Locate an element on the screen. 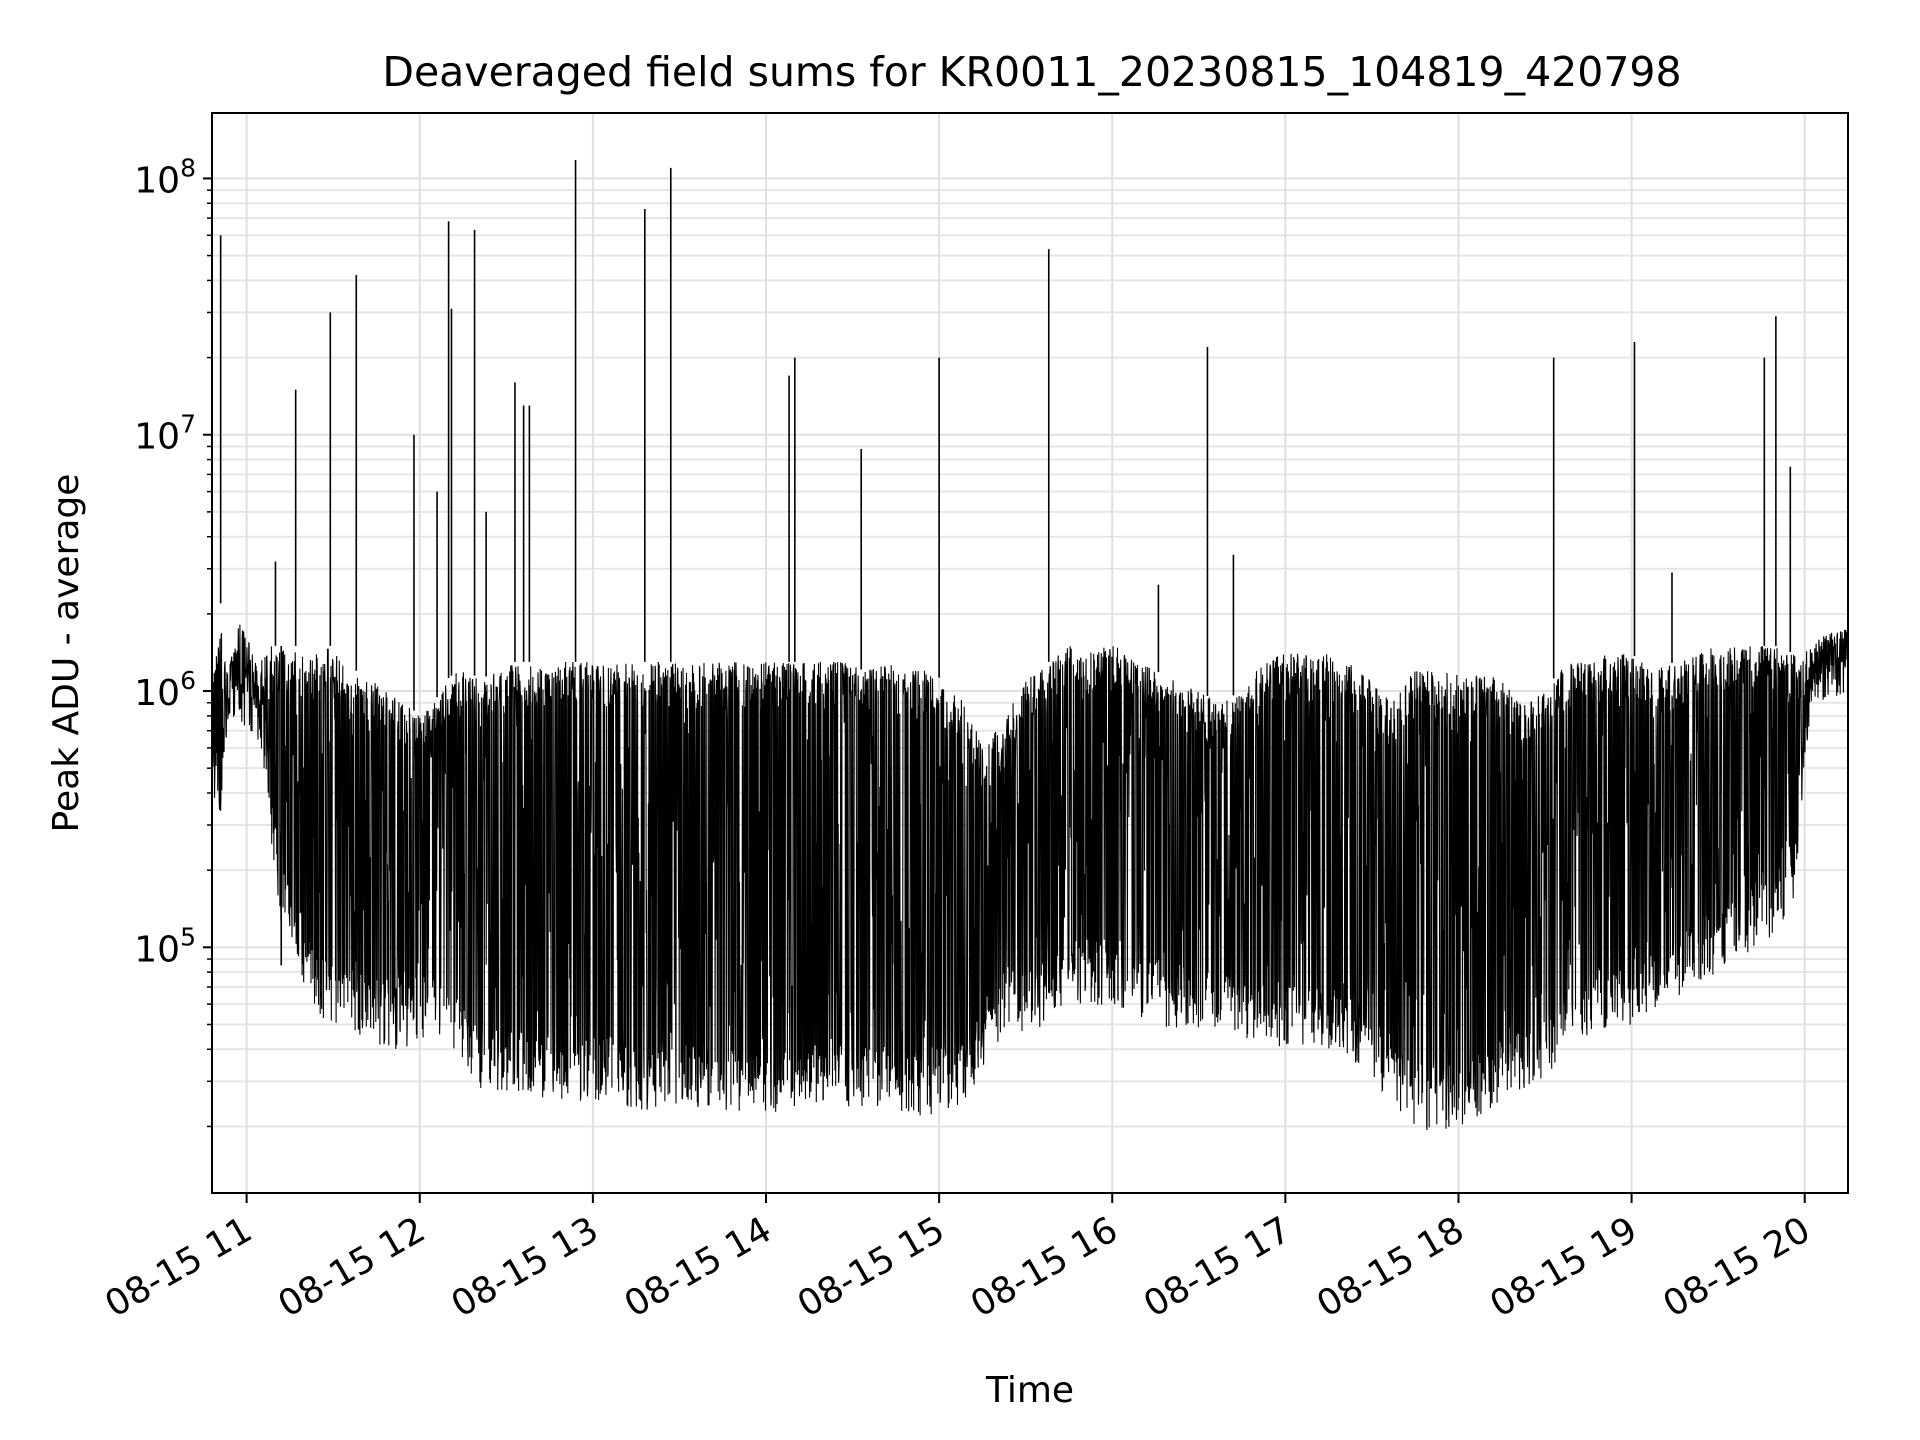 This screenshot has height=1440, width=1920. y-axis-label: Peak ADU - average is located at coordinates (66, 653).